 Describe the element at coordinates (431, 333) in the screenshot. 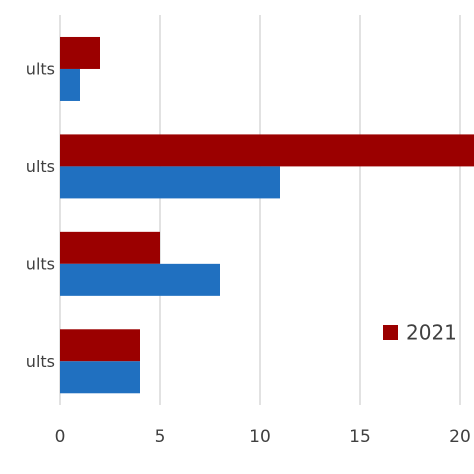

I see `legend-label: 2021` at that location.